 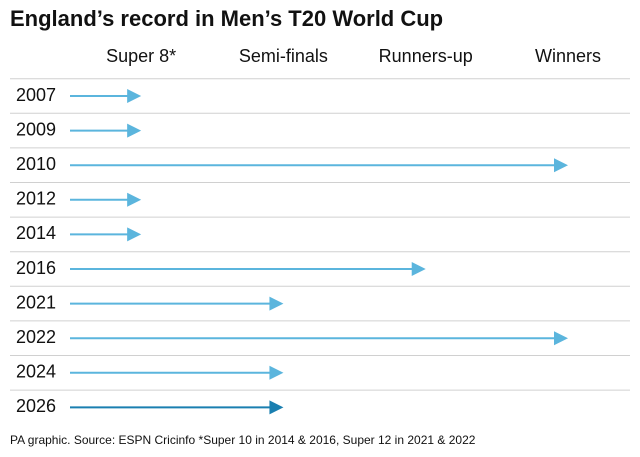 I want to click on y-tick-label: 2021, so click(x=36, y=302).